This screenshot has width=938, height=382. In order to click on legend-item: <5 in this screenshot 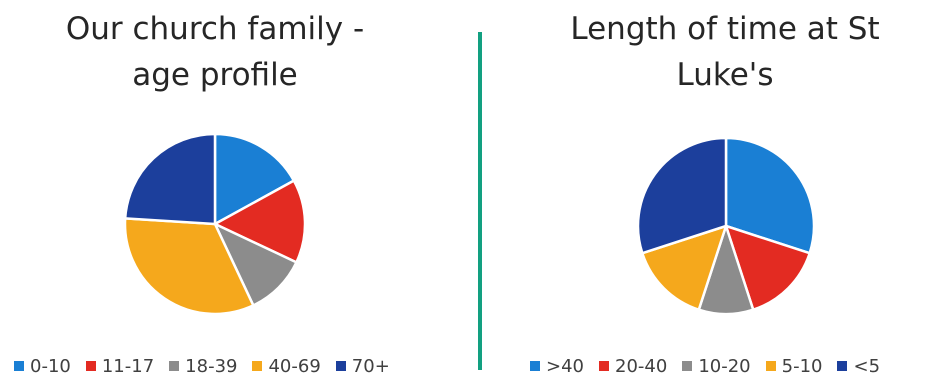, I will do `click(858, 367)`.